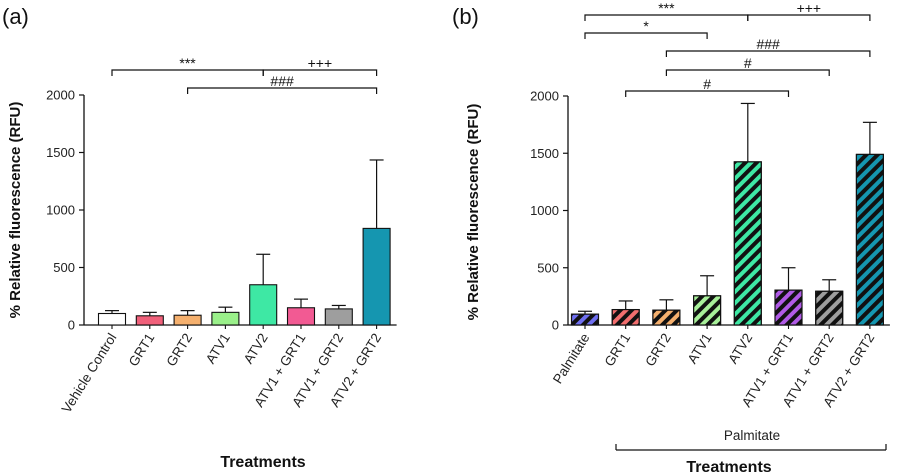 The width and height of the screenshot is (900, 476). I want to click on panel-b-category-label: GRT1, so click(618, 350).